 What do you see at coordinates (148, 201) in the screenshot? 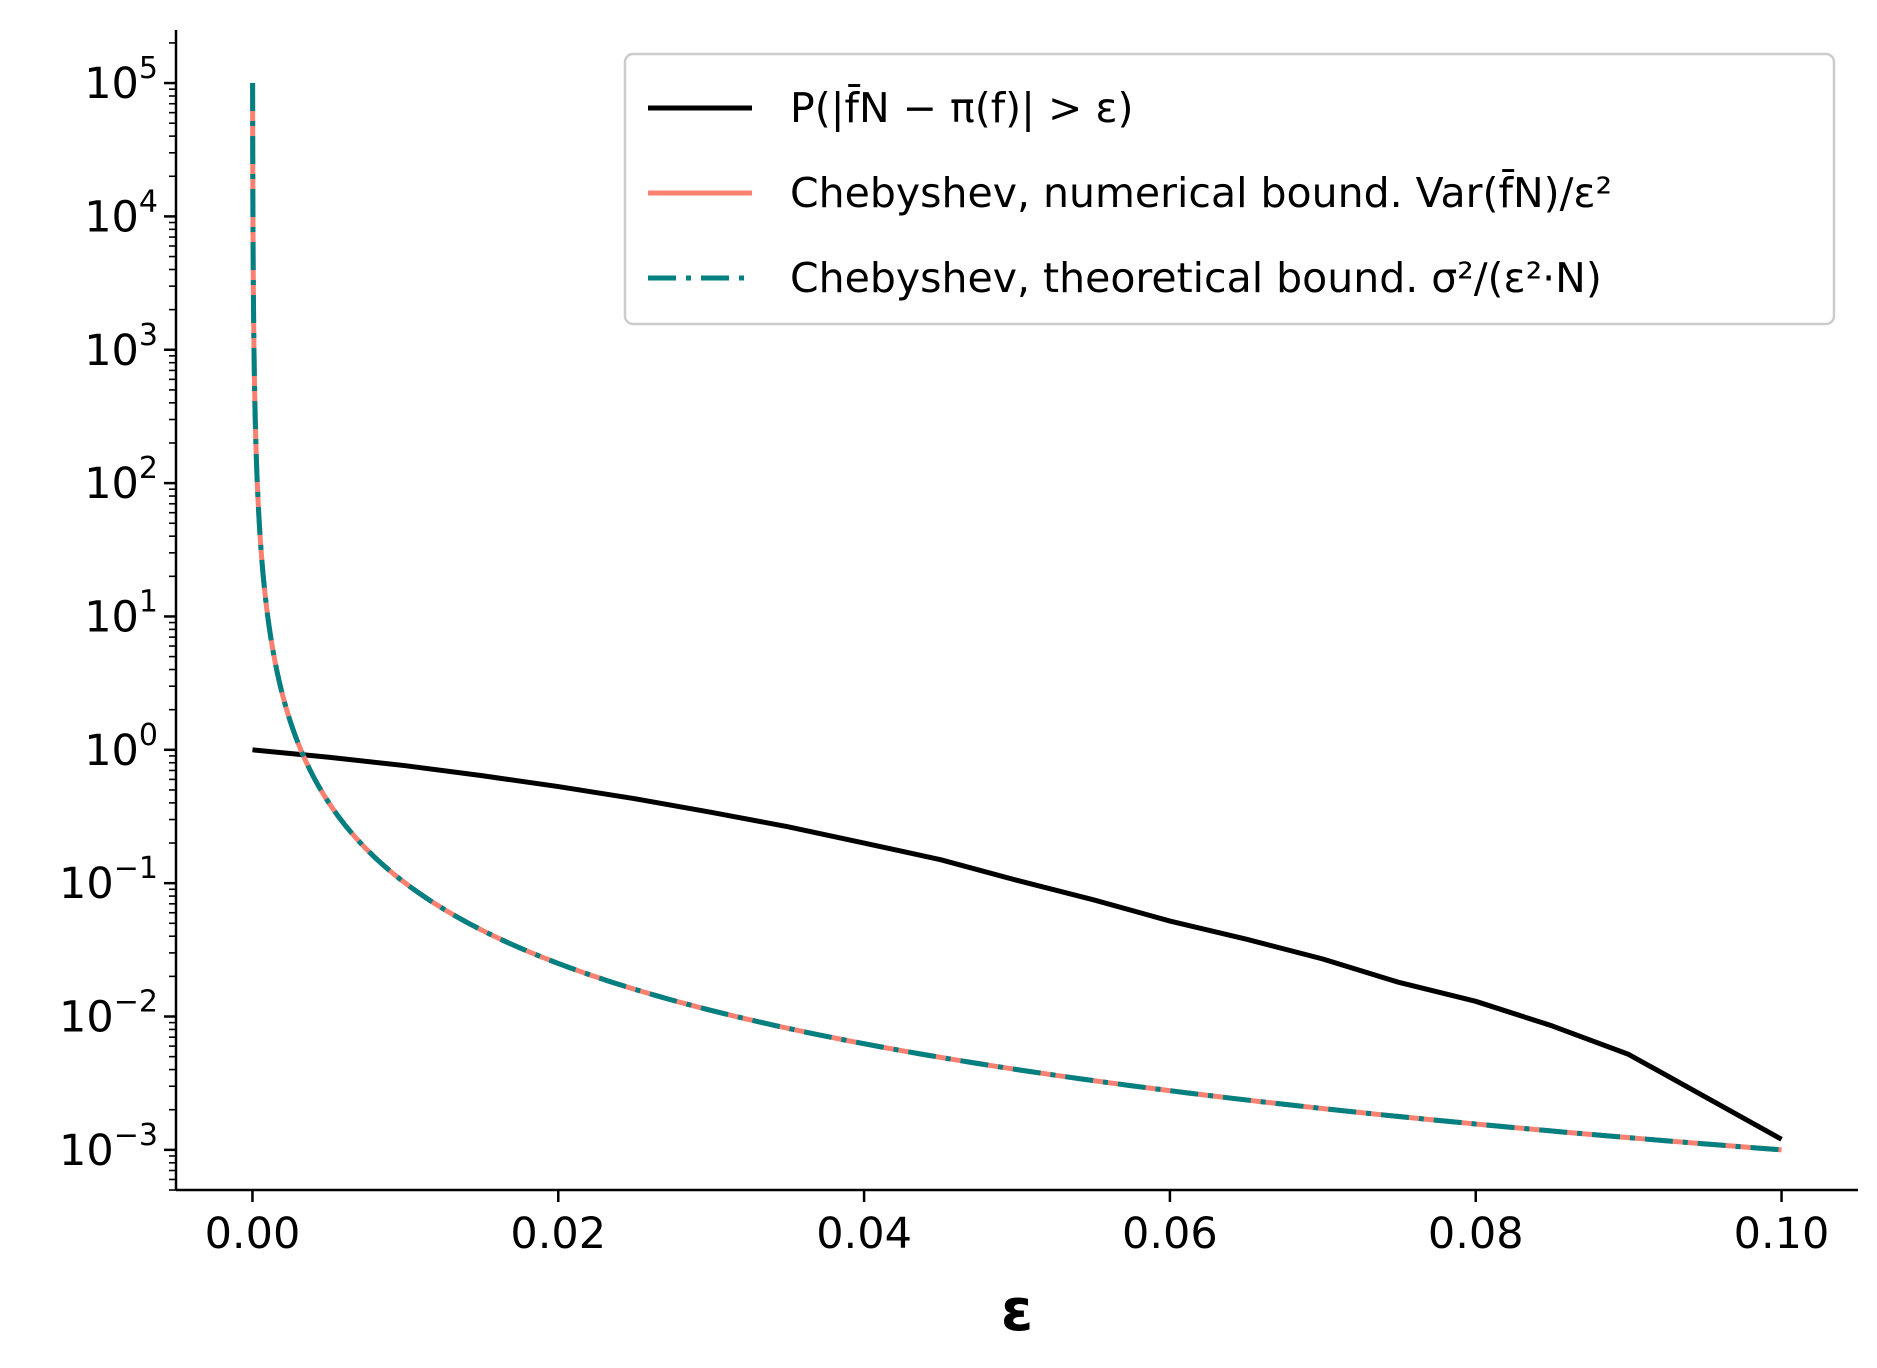
I see `y-tick-exponent: 4` at bounding box center [148, 201].